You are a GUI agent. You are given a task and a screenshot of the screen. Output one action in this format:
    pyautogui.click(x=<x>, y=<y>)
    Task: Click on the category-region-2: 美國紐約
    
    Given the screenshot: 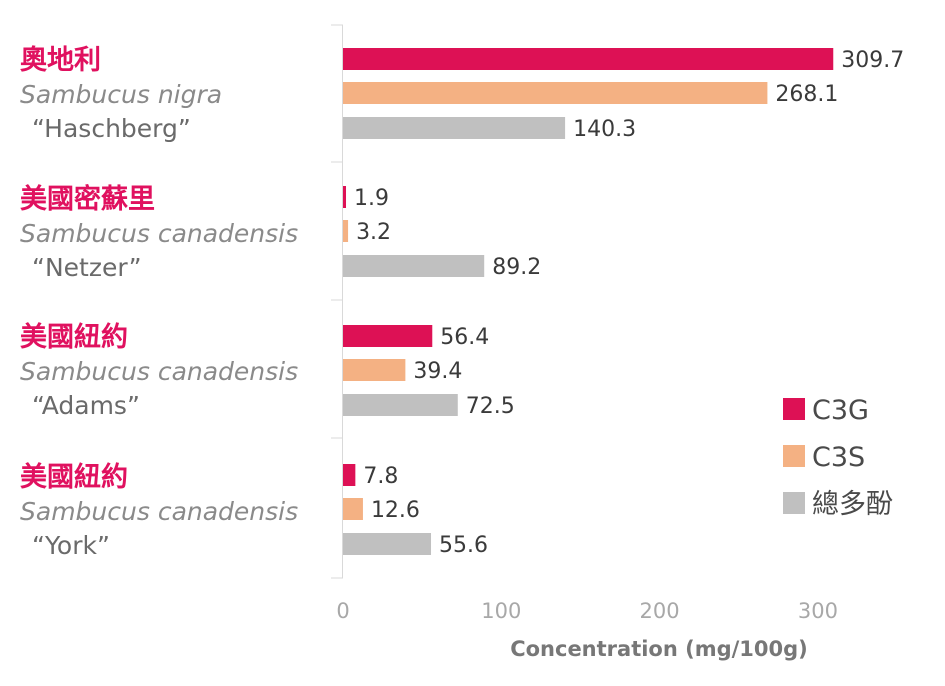 What is the action you would take?
    pyautogui.click(x=74, y=337)
    